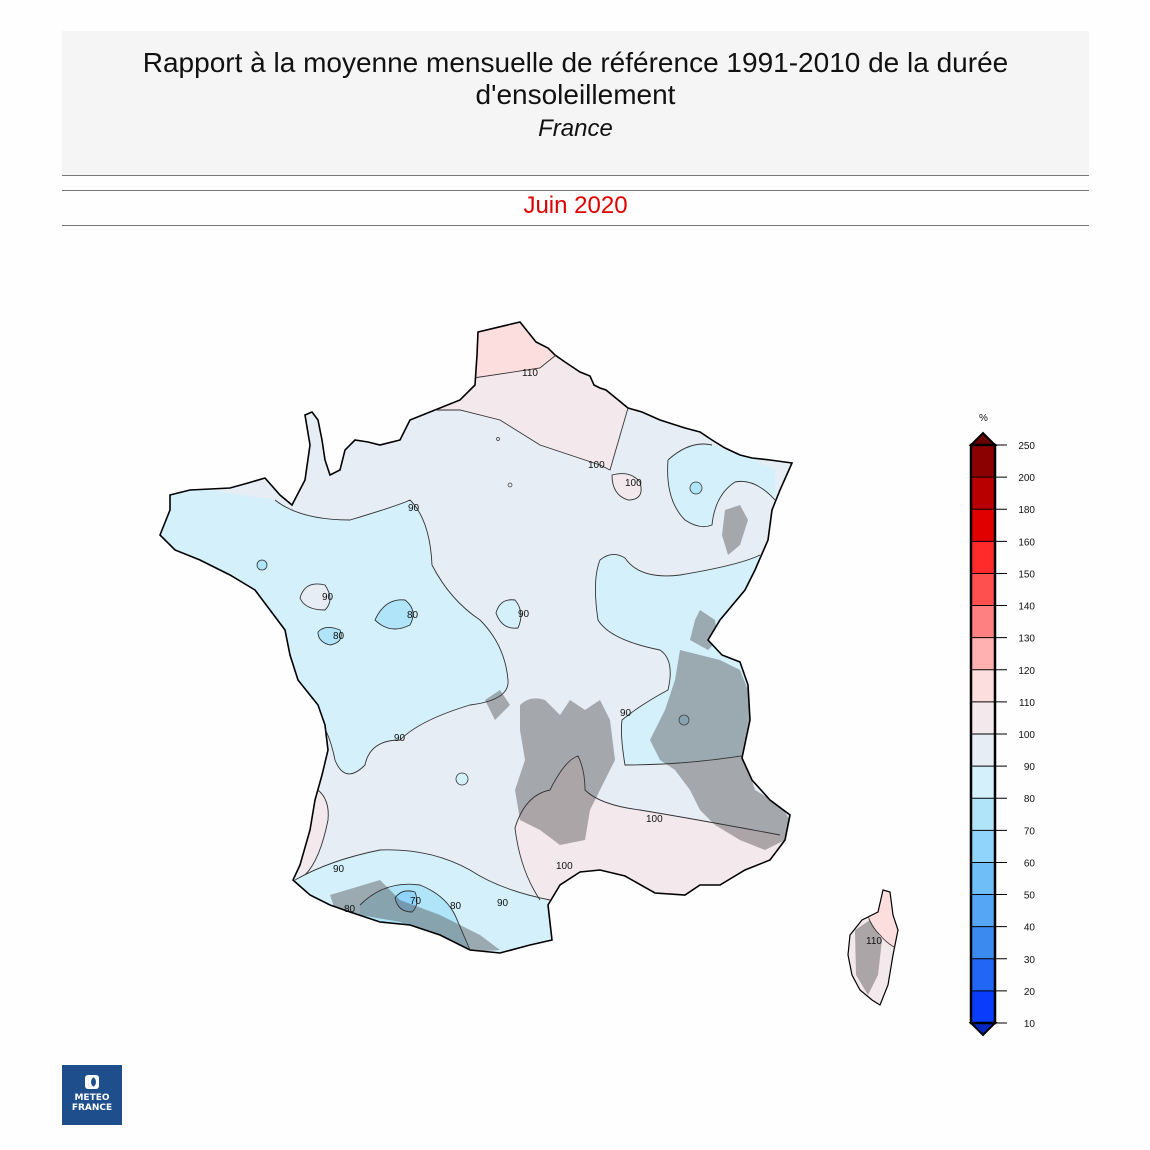 Image resolution: width=1150 pixels, height=1150 pixels. Describe the element at coordinates (1030, 1024) in the screenshot. I see `colorbar-tick-label: 10` at that location.